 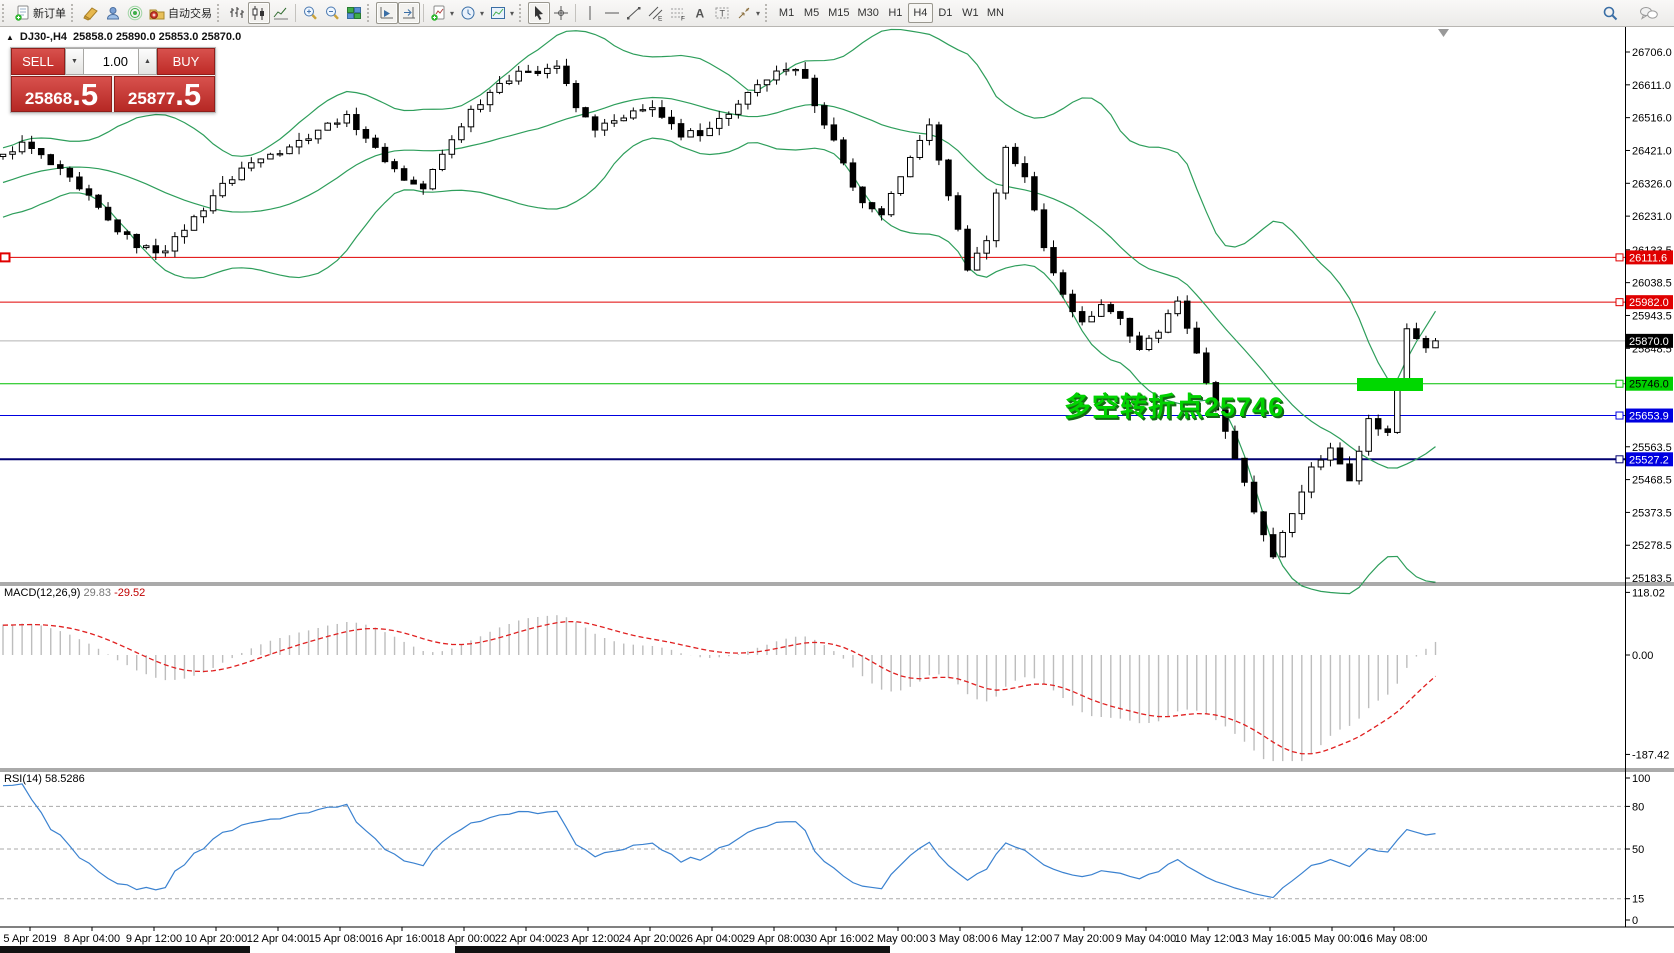 What do you see at coordinates (402, 939) in the screenshot?
I see `date-axis-label: 16 Apr 16:00` at bounding box center [402, 939].